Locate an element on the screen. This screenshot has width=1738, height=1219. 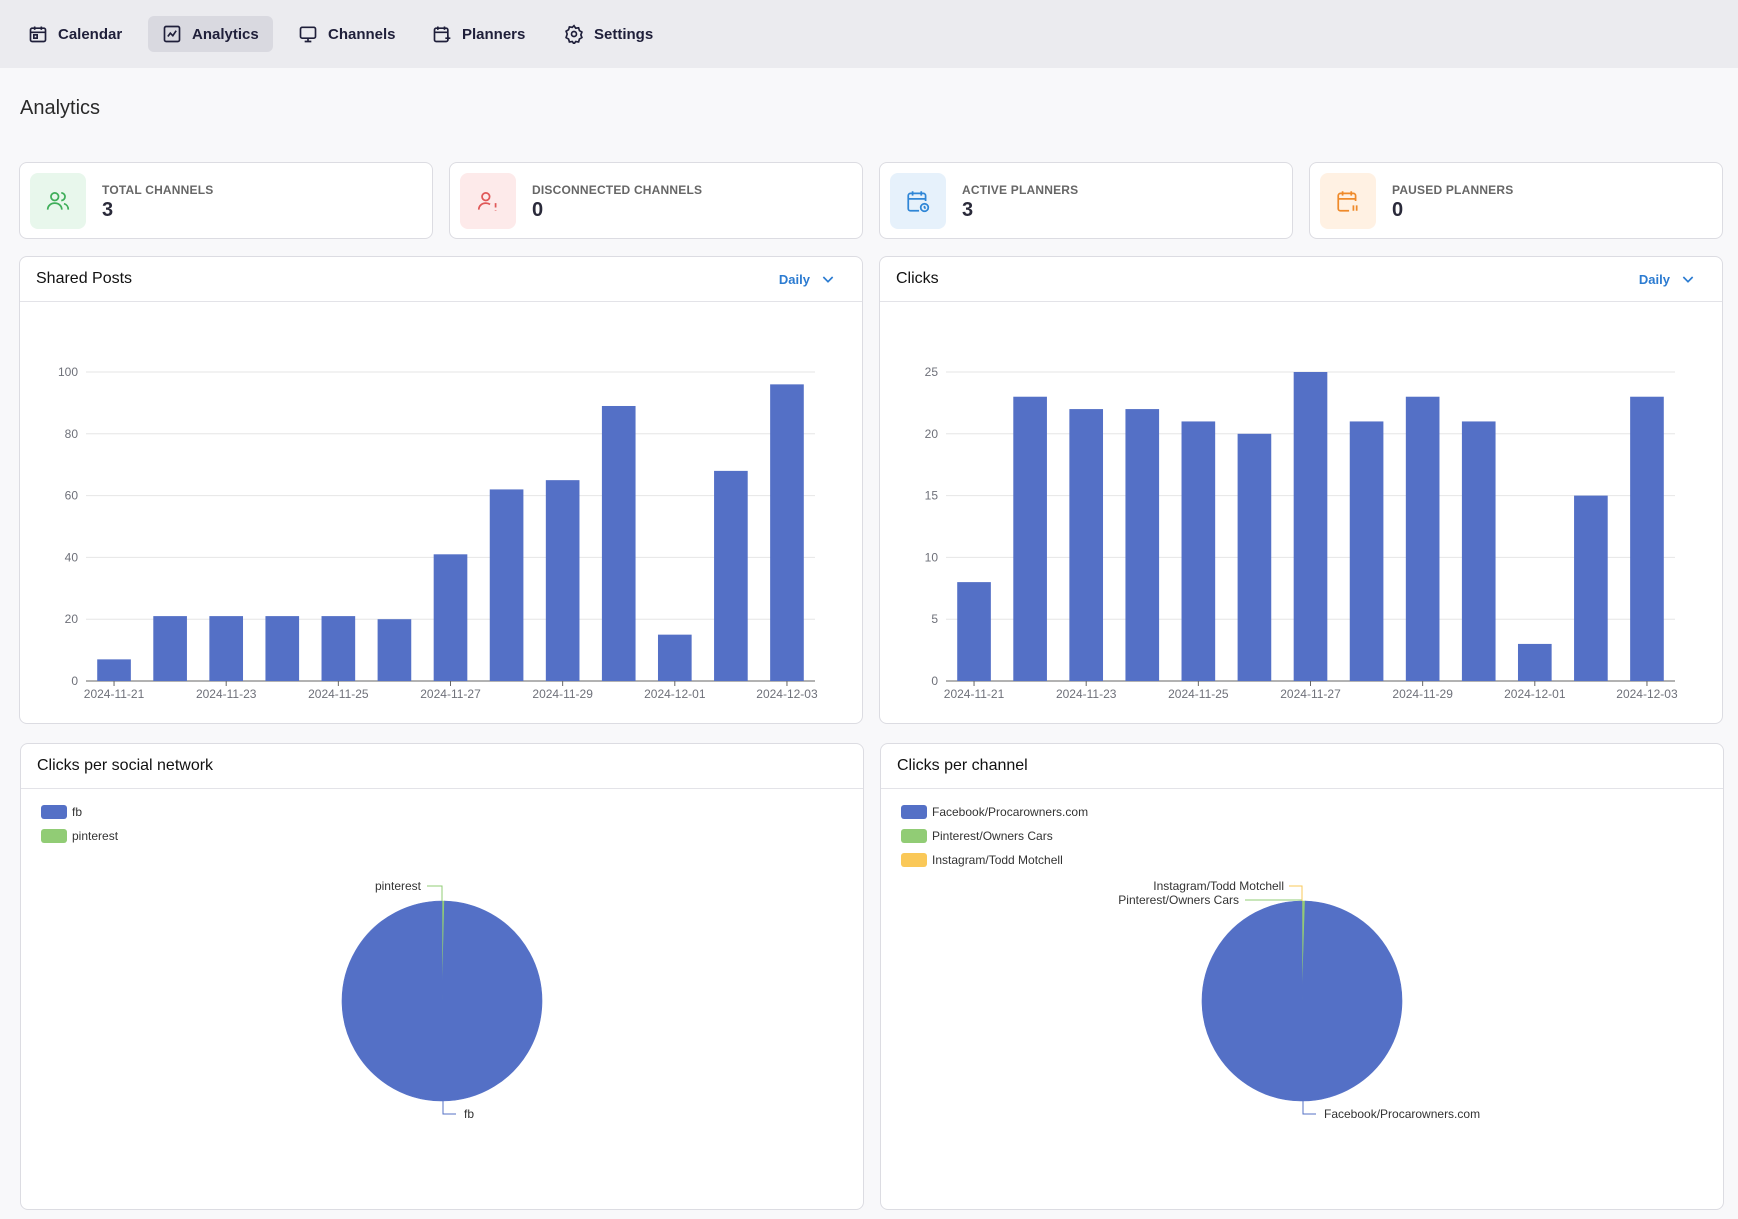
nav-item-planners: Planners is located at coordinates (478, 34).